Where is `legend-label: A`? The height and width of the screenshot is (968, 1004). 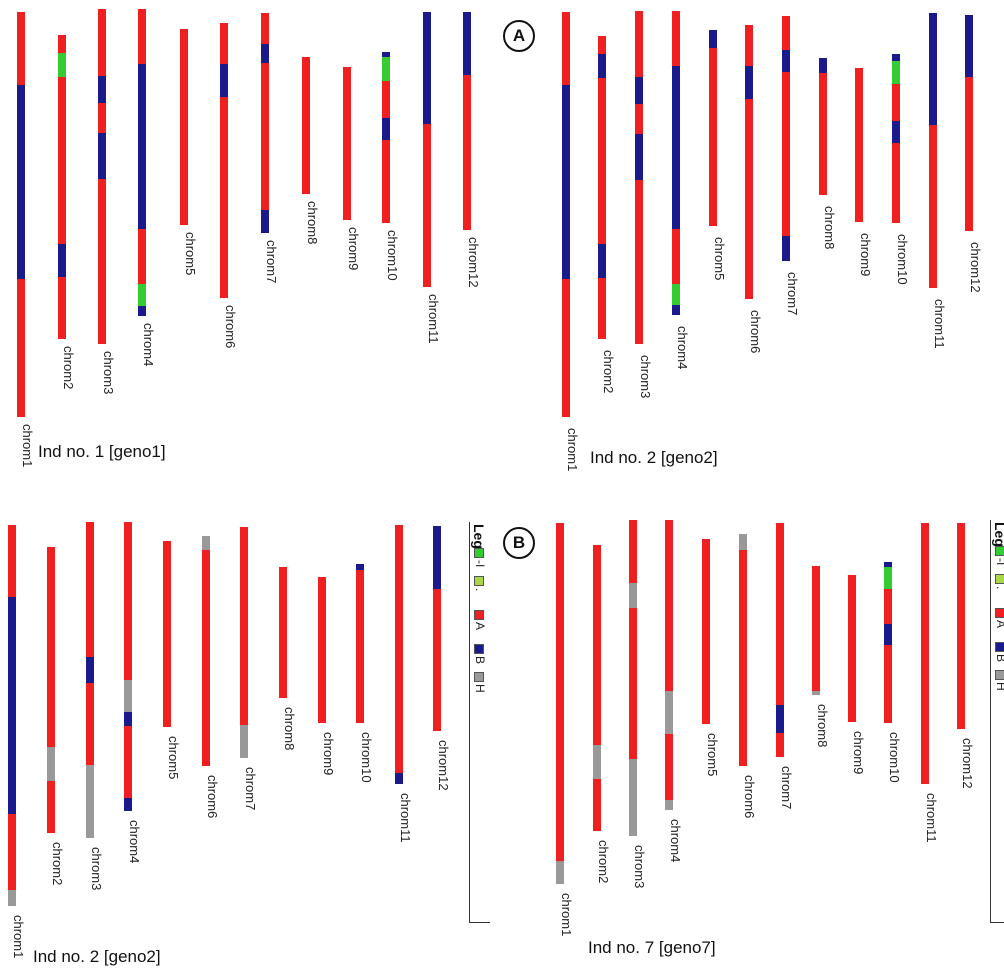
legend-label: A is located at coordinates (480, 626).